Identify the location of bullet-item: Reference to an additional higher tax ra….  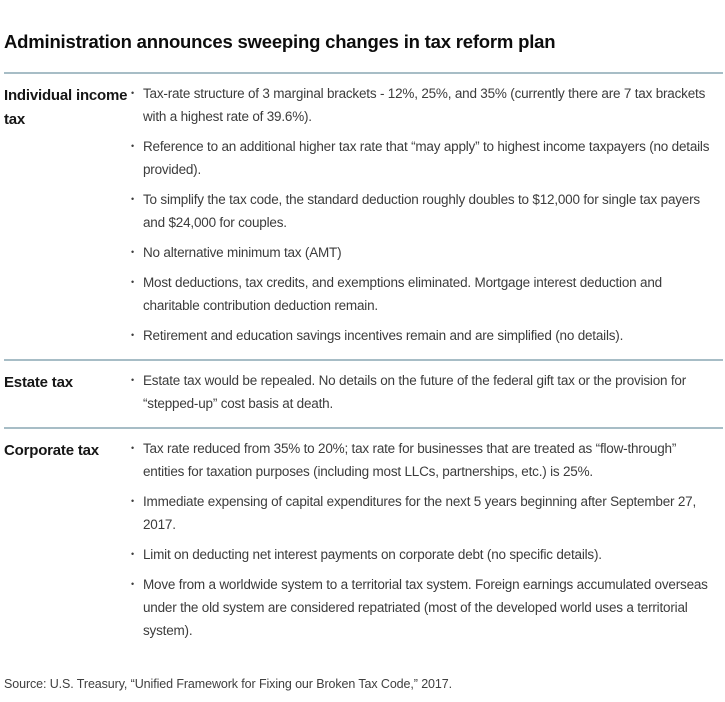
(424, 158).